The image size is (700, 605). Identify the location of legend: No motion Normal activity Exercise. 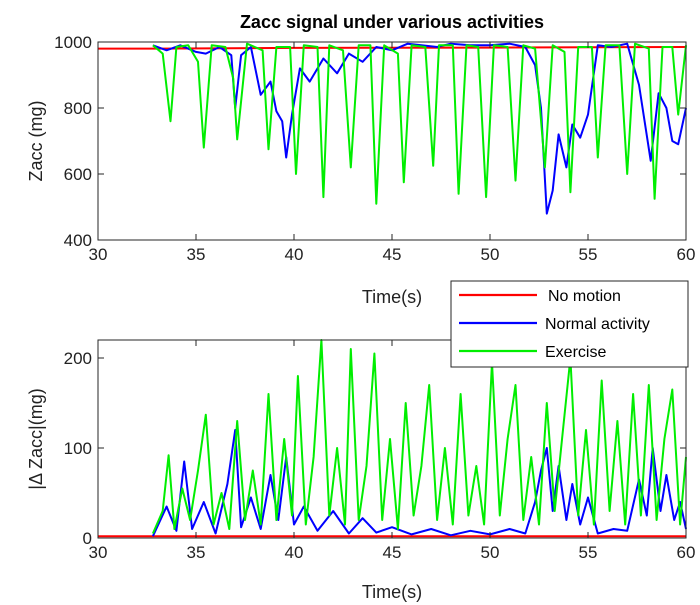
(569, 324).